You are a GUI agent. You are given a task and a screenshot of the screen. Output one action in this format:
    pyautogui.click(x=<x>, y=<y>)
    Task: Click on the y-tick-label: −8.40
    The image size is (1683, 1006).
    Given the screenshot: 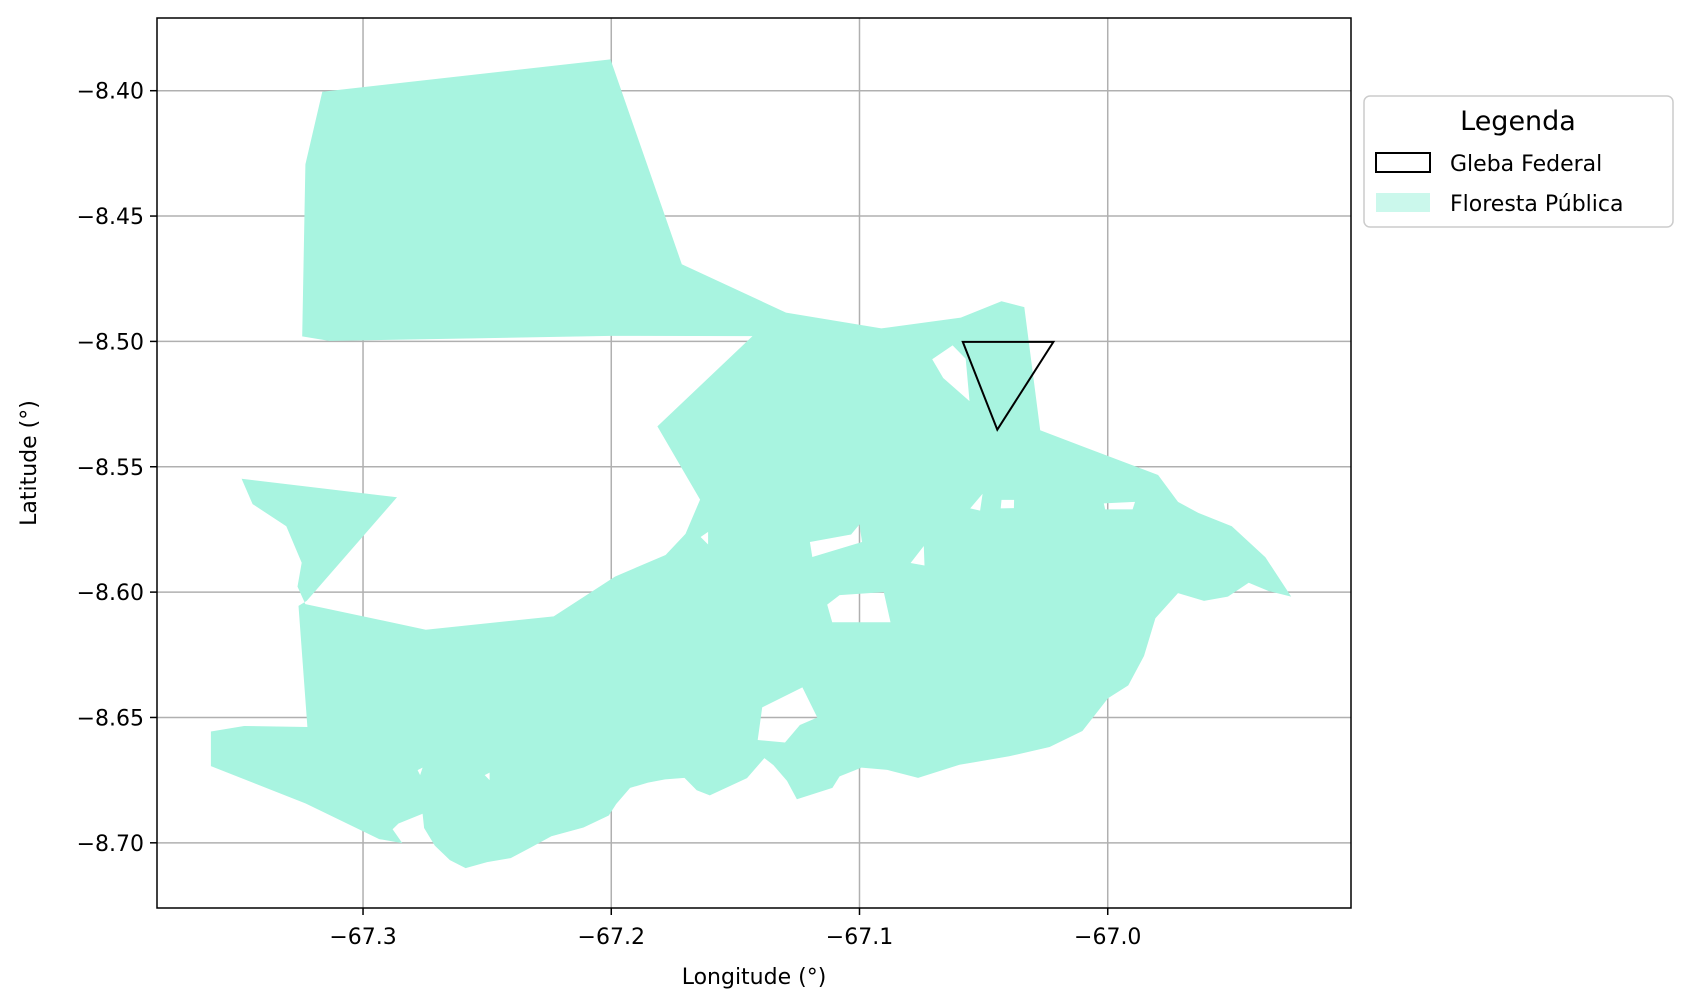 What is the action you would take?
    pyautogui.click(x=110, y=92)
    